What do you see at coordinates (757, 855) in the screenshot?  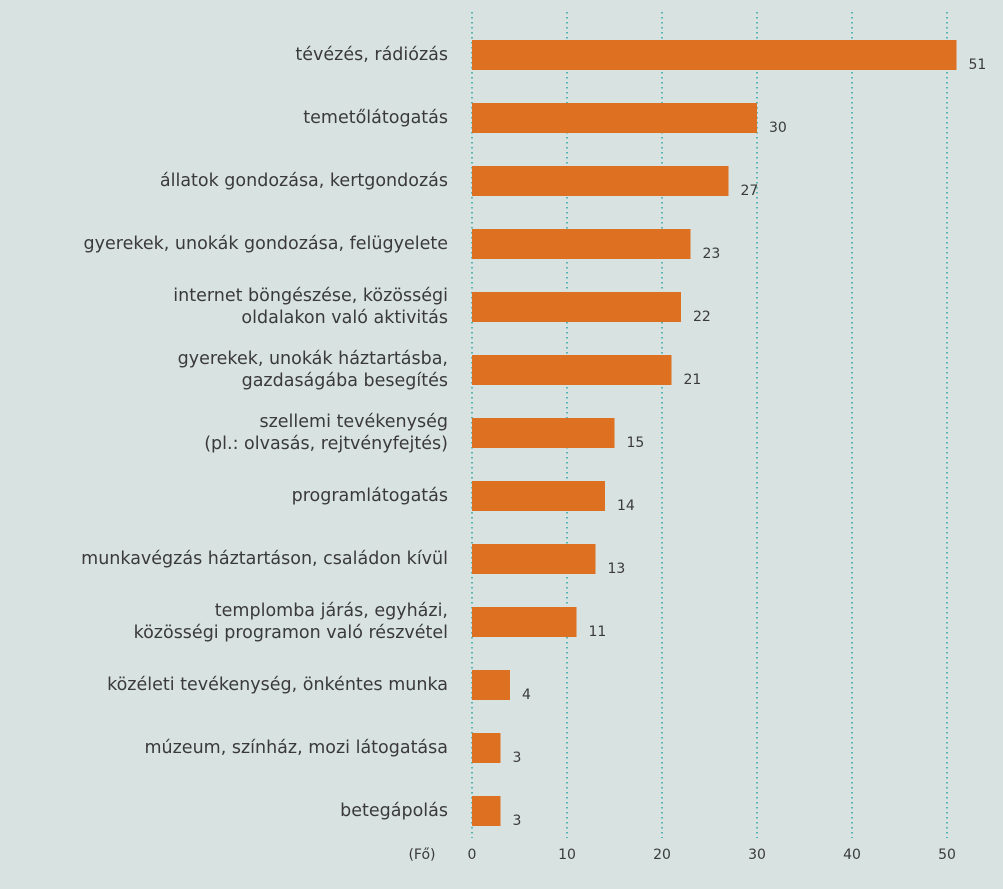 I see `x-tick-label: 30` at bounding box center [757, 855].